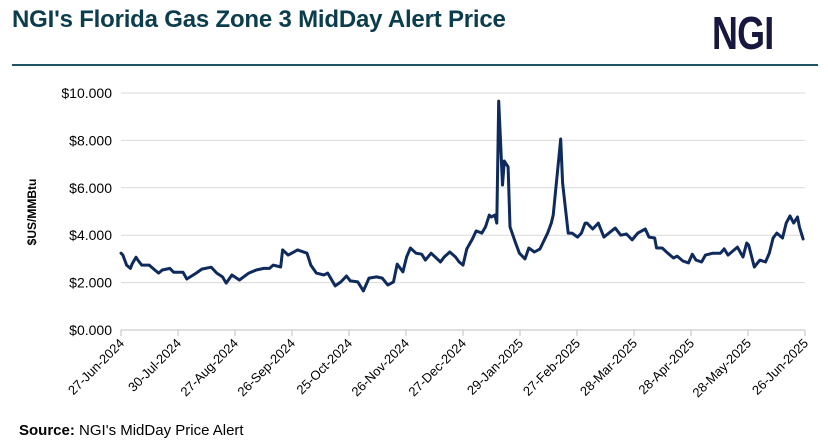 The height and width of the screenshot is (447, 828). I want to click on x-tick-label: 27-Dec-2024, so click(437, 368).